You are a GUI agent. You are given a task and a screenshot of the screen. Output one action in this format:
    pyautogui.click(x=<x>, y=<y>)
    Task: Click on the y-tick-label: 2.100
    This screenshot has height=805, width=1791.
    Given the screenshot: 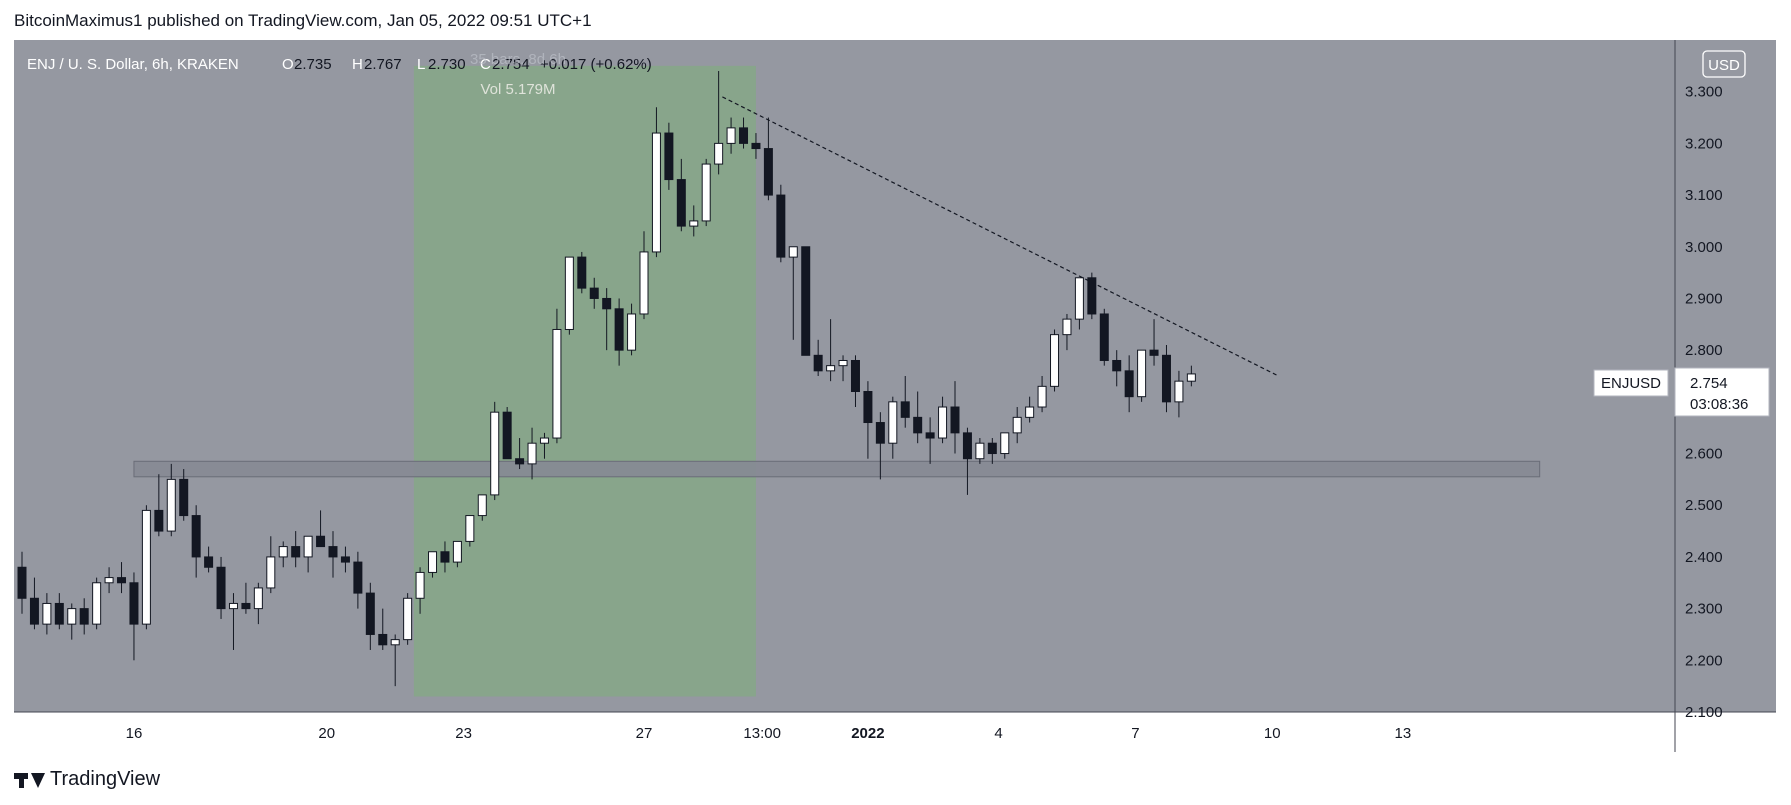 What is the action you would take?
    pyautogui.click(x=1704, y=712)
    